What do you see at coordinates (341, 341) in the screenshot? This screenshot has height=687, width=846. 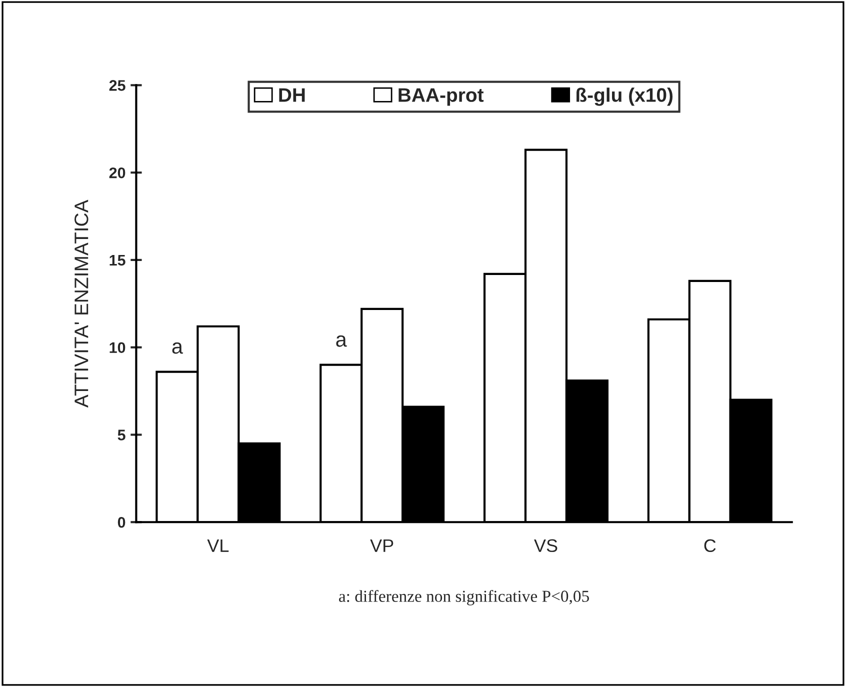 I see `annotation: a` at bounding box center [341, 341].